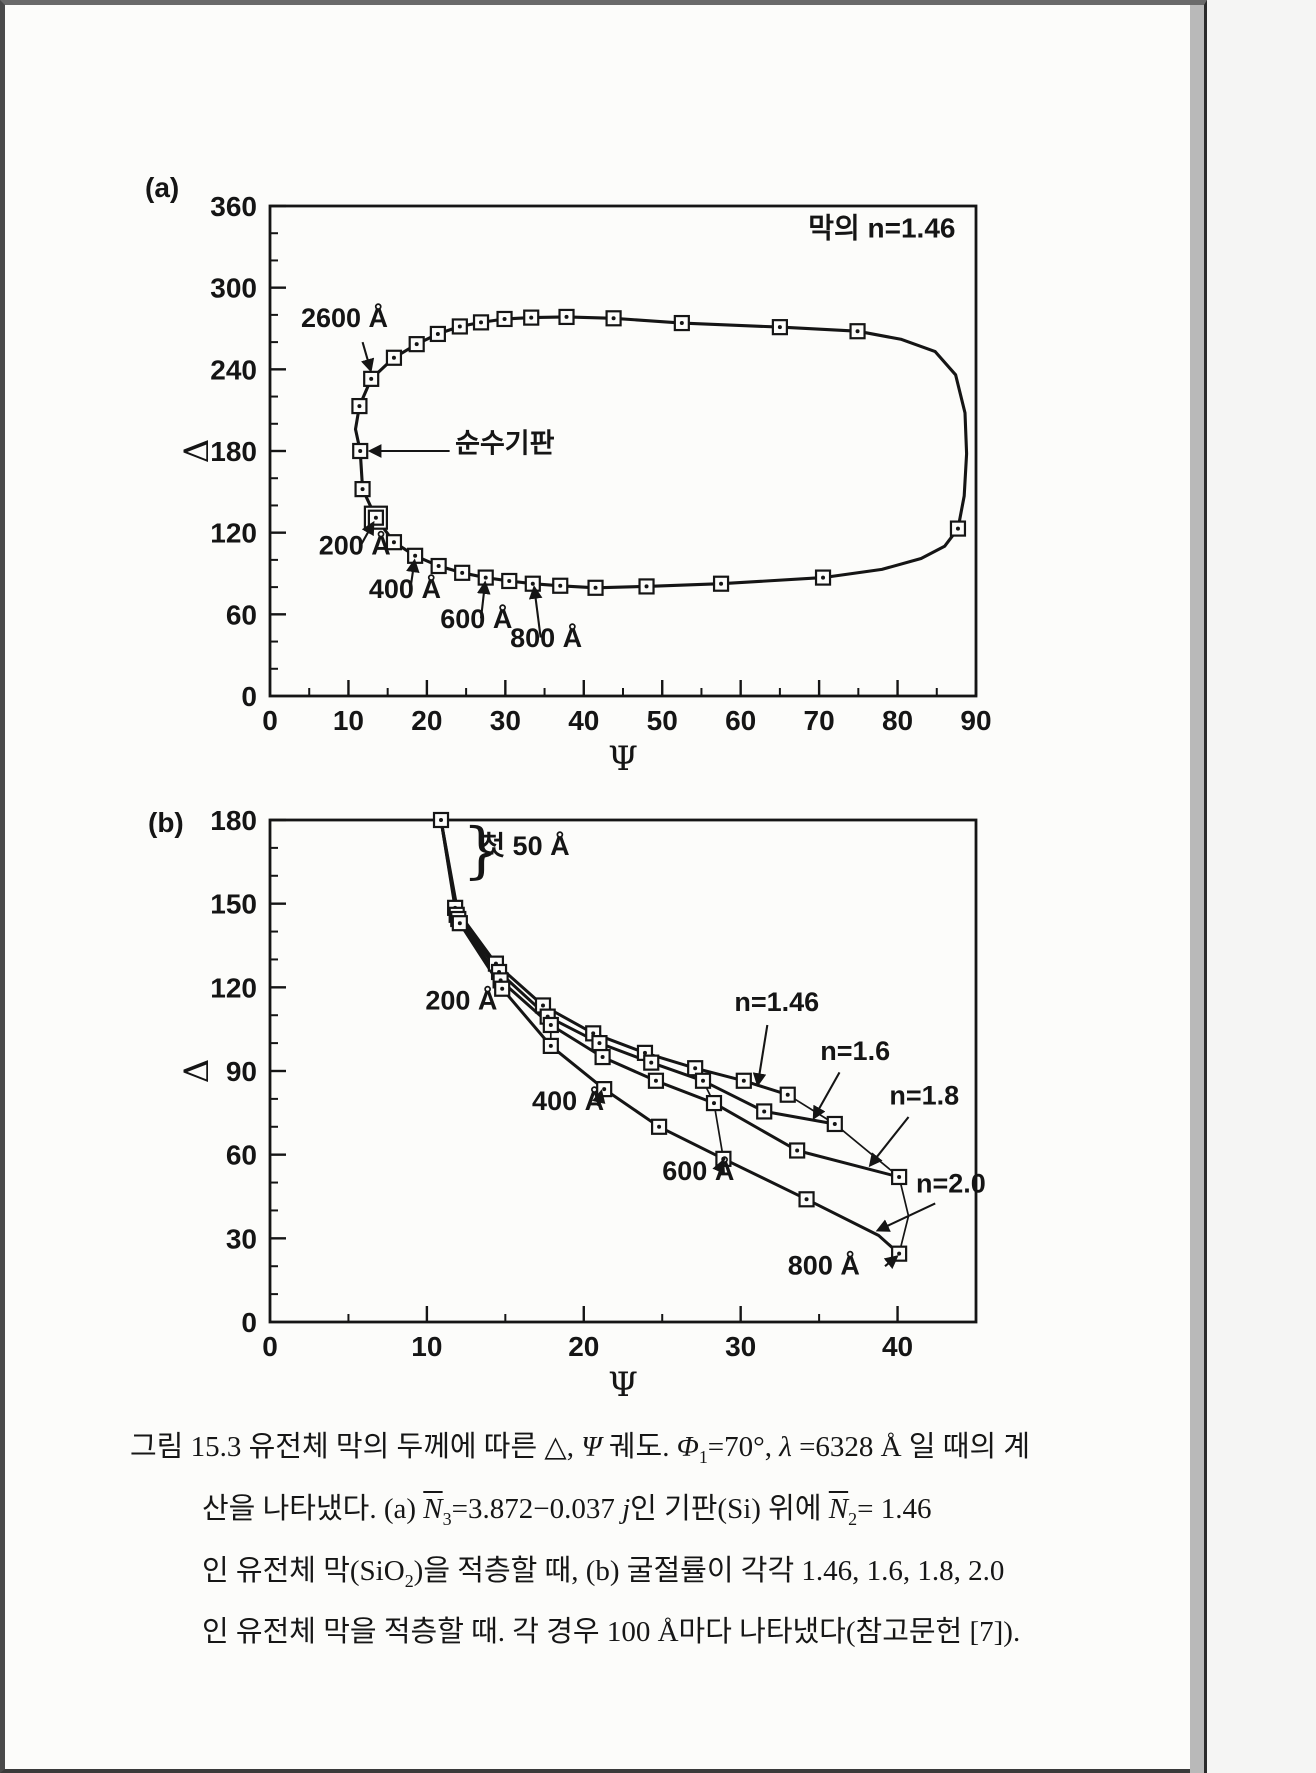 The image size is (1316, 1773). Describe the element at coordinates (233, 206) in the screenshot. I see `y-tick-label: 360` at that location.